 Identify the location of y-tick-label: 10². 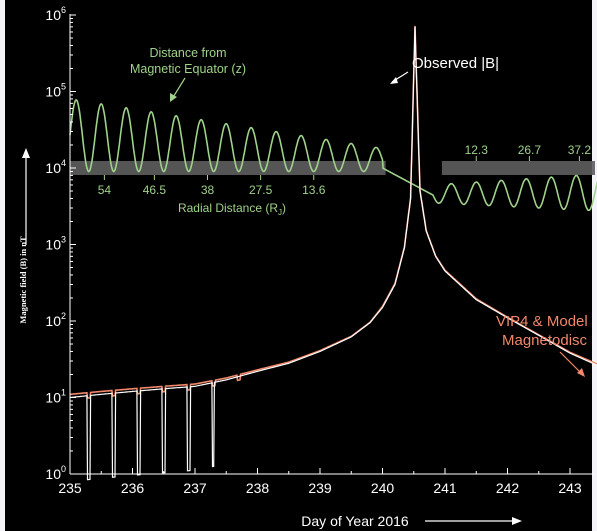
(55, 320).